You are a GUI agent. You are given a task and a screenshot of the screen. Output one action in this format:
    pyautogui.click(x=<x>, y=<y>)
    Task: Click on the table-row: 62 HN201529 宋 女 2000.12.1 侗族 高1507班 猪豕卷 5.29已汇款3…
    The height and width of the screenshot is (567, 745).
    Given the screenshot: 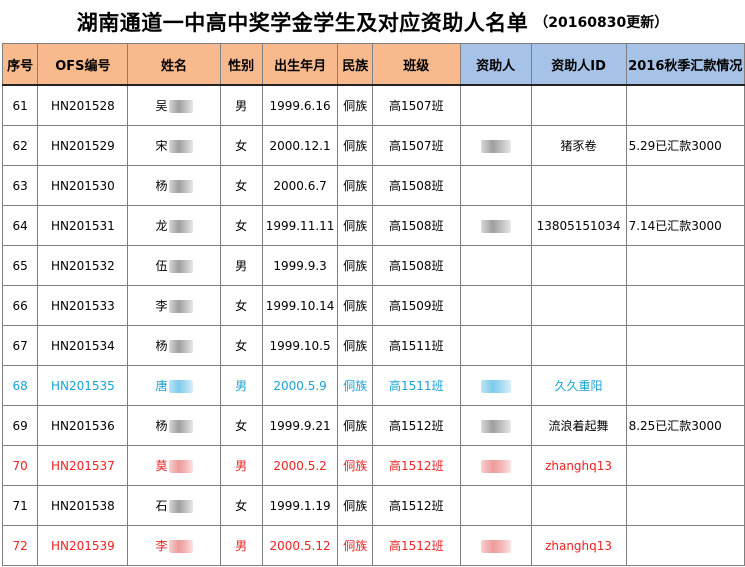 What is the action you would take?
    pyautogui.click(x=373, y=145)
    